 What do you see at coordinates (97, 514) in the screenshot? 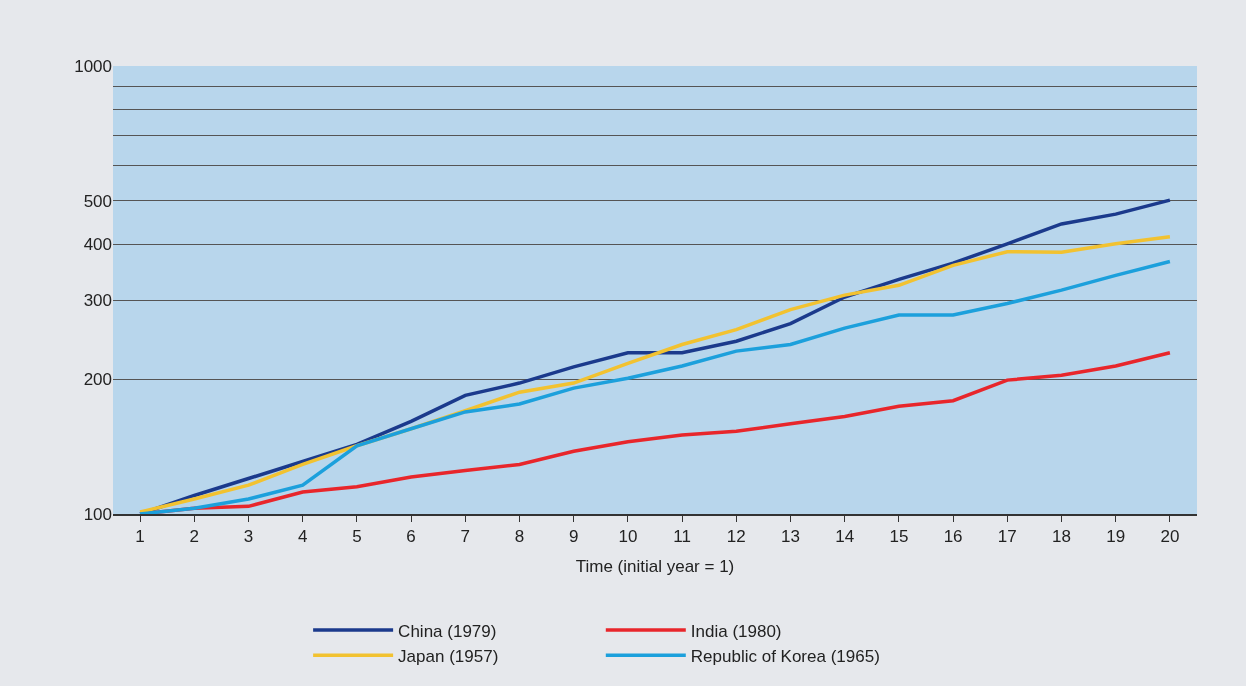
I see `y-tick-label: 100` at bounding box center [97, 514].